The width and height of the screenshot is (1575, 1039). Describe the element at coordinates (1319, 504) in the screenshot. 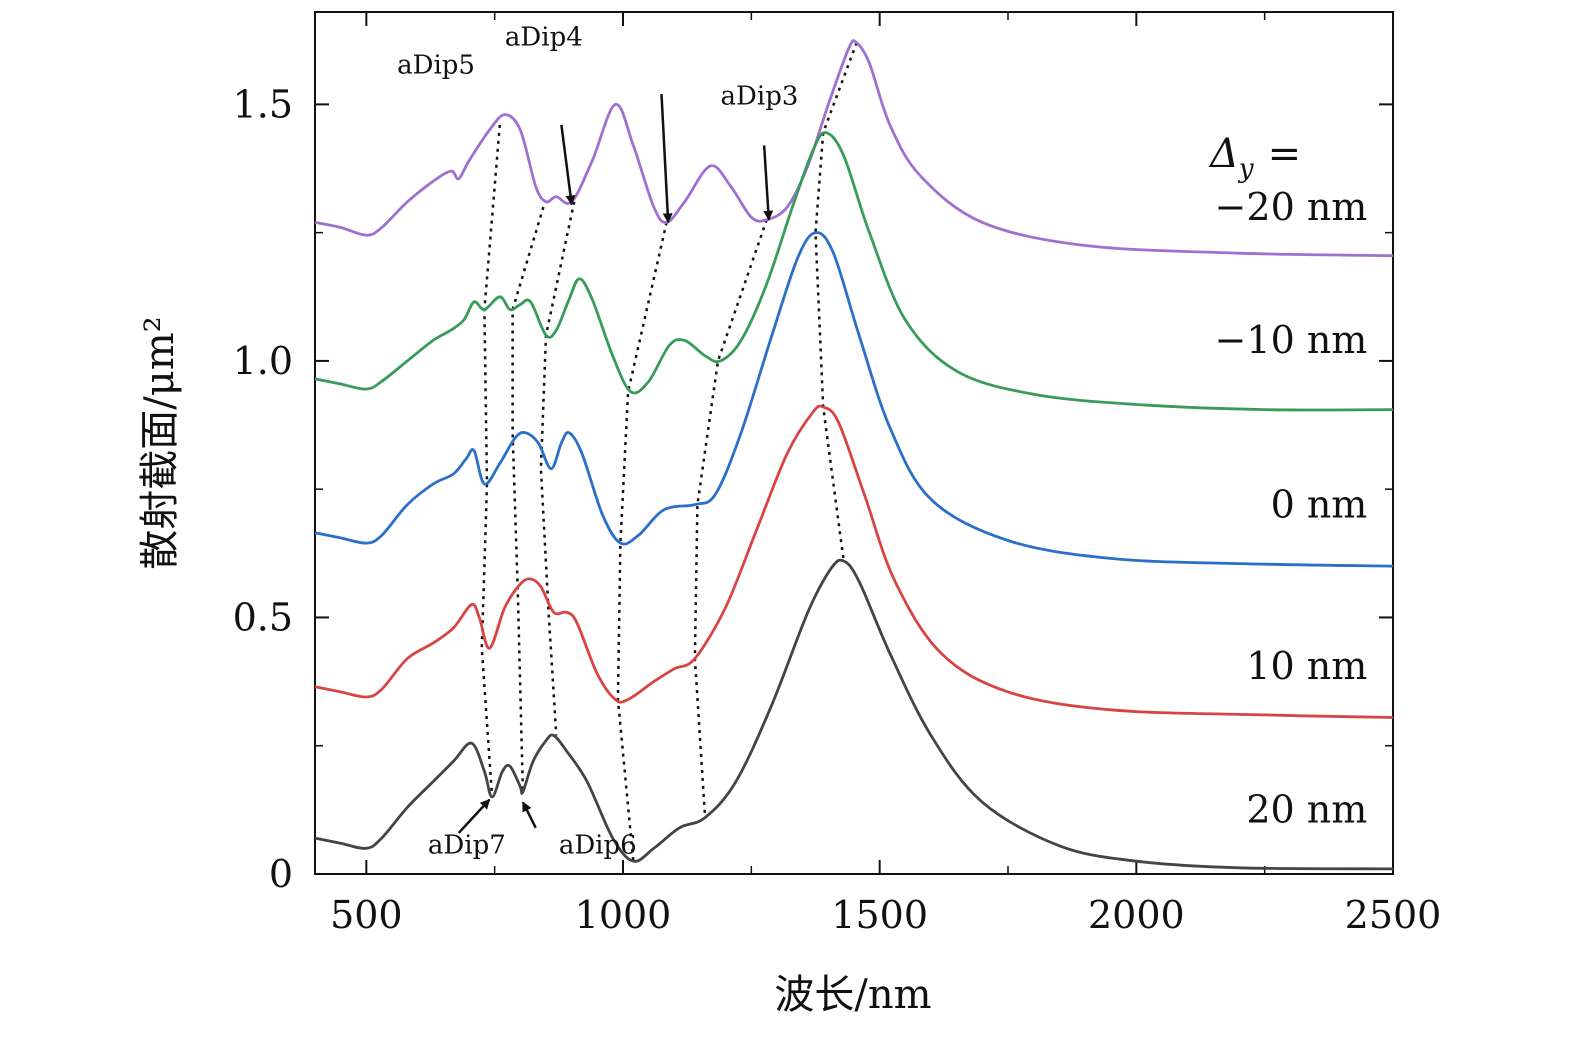

I see `series-label-3: 0 nm` at that location.